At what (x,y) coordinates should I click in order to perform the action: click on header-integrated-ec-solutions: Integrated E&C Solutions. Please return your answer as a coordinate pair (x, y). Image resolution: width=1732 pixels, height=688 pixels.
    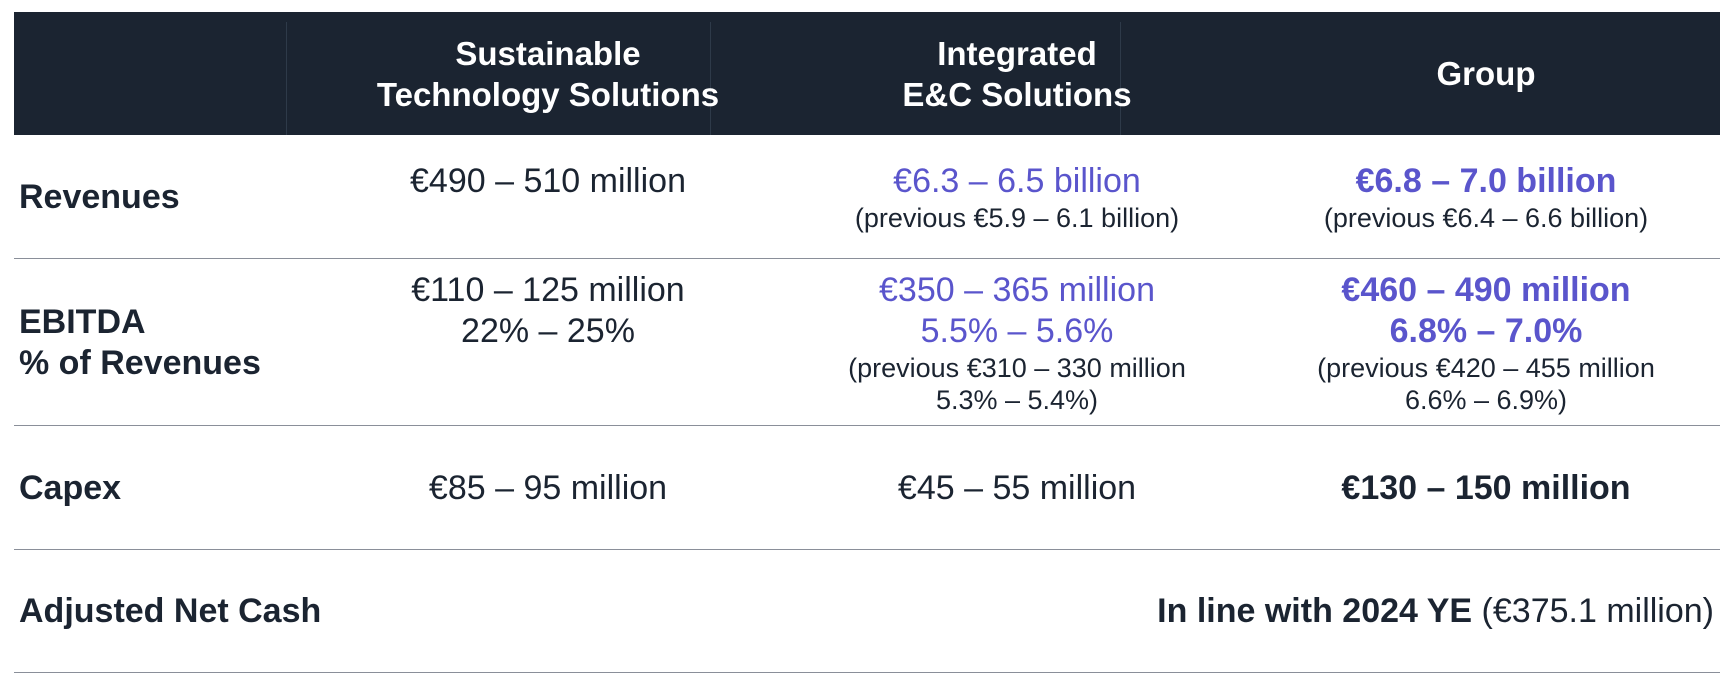
    Looking at the image, I should click on (1017, 73).